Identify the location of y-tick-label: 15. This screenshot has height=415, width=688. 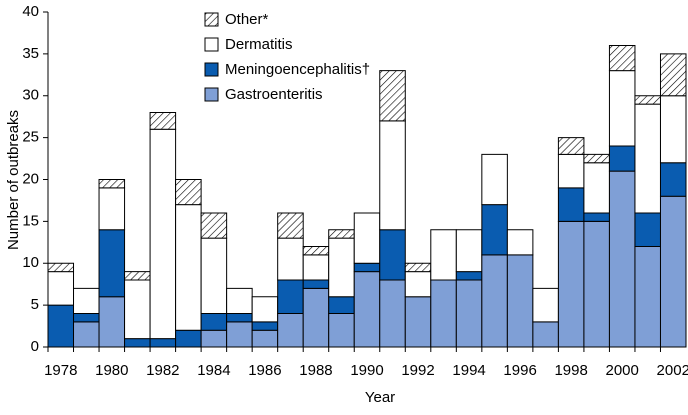
(30, 220).